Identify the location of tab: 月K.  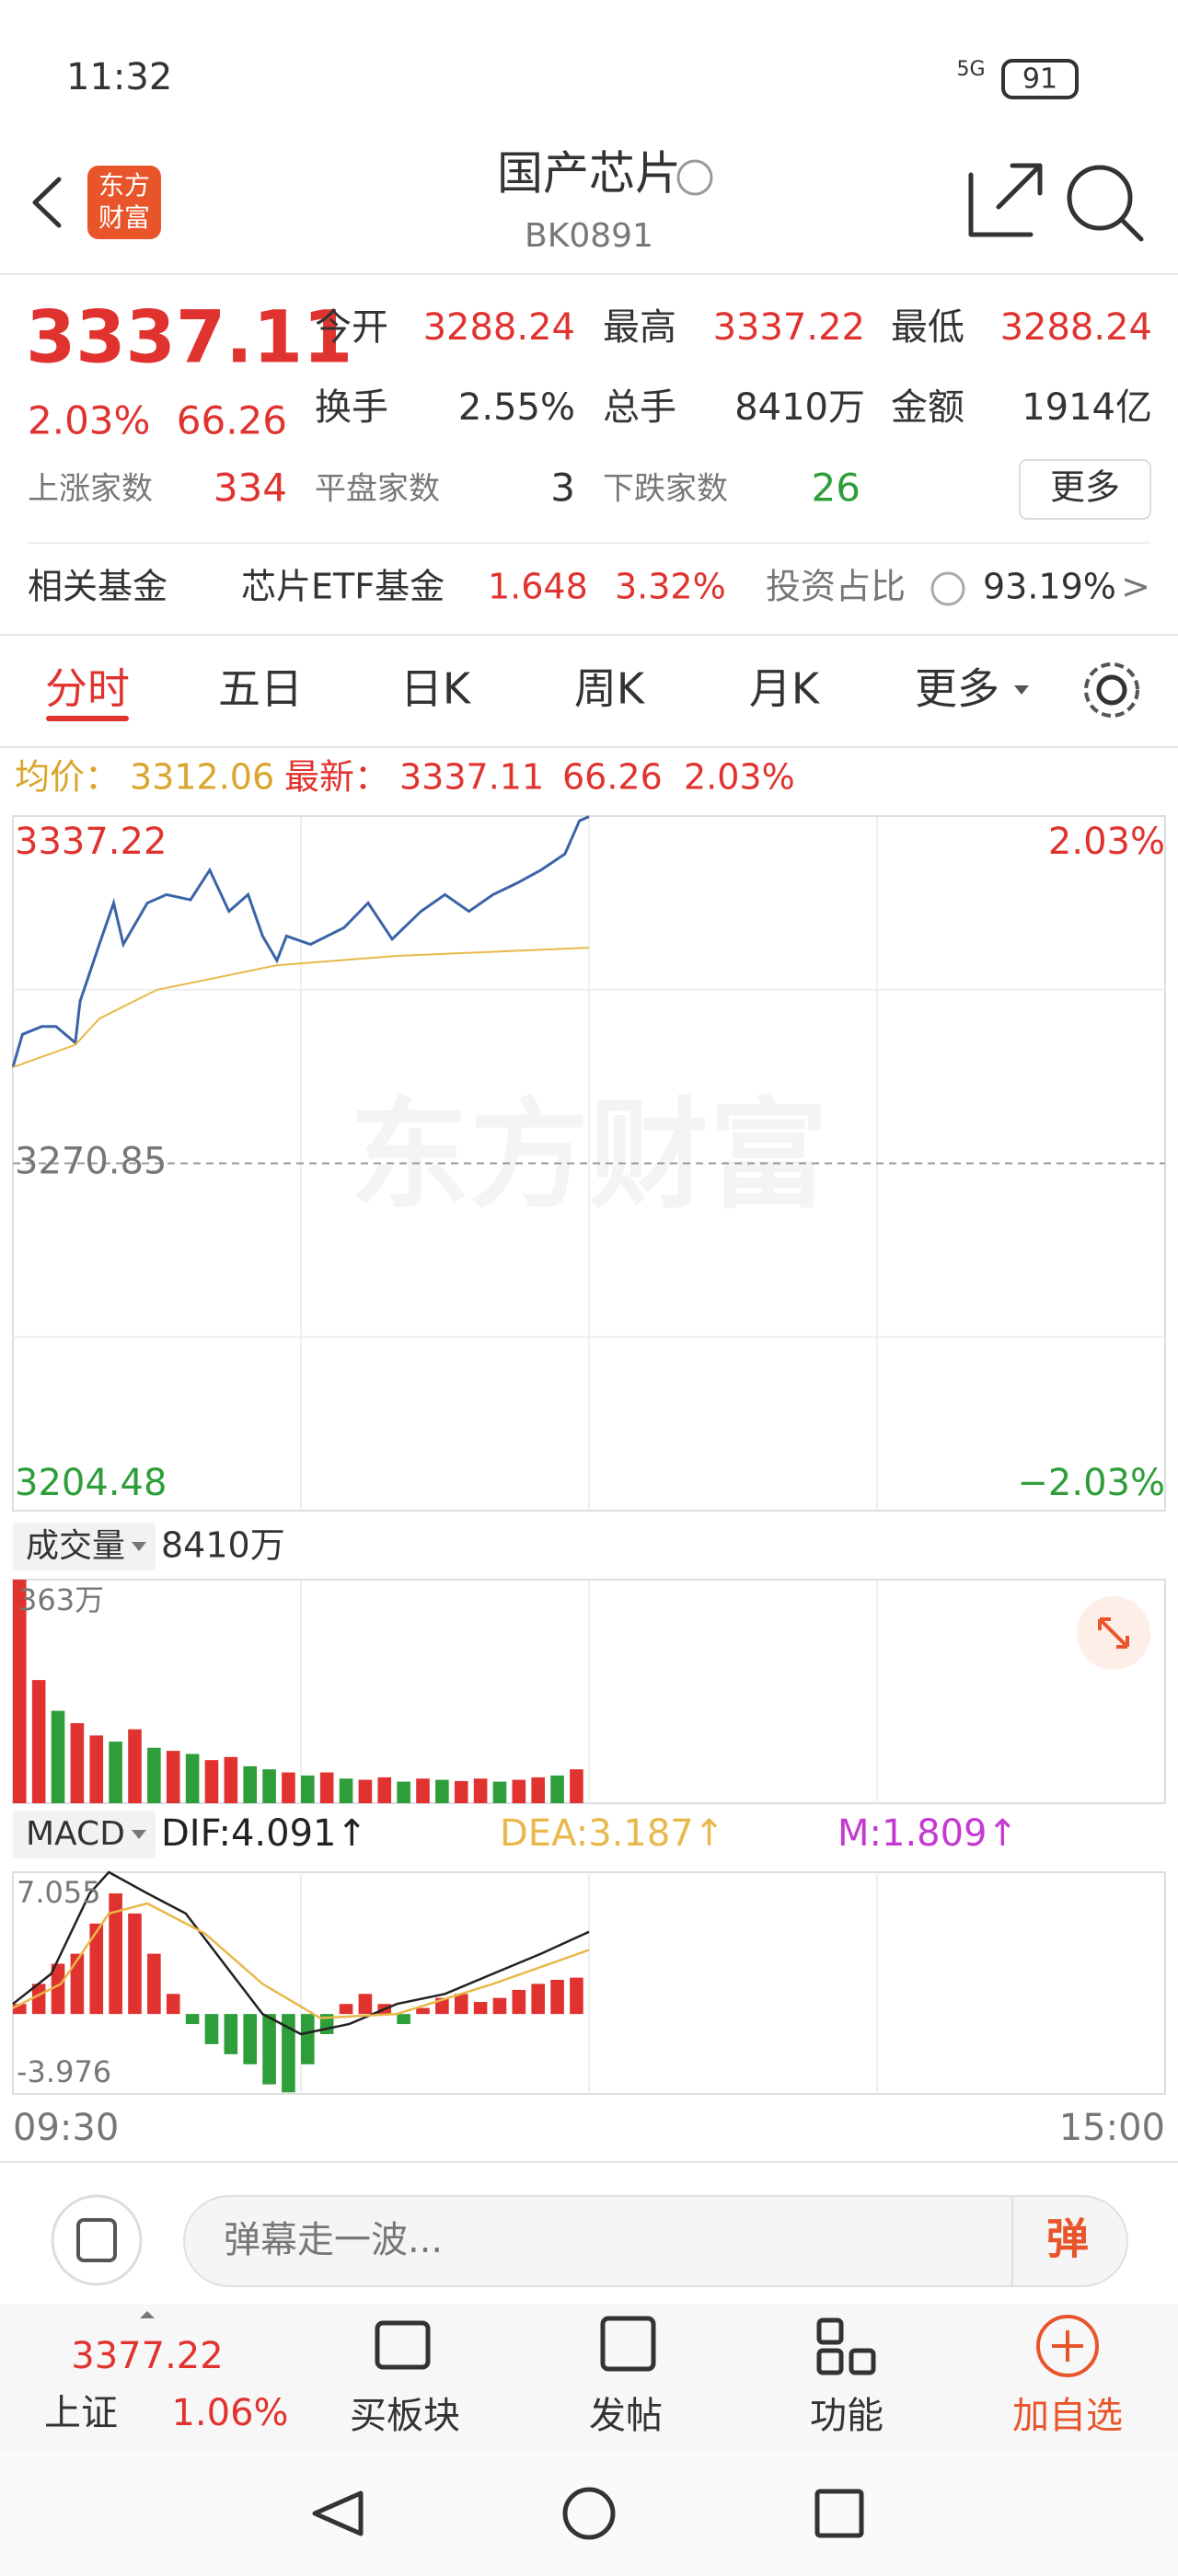
(785, 689).